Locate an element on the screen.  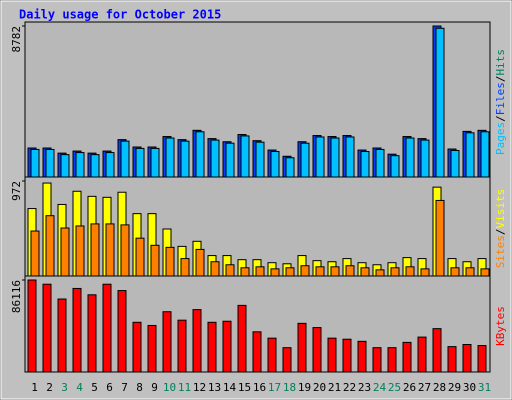
x-tick-label: 7 is located at coordinates (124, 387).